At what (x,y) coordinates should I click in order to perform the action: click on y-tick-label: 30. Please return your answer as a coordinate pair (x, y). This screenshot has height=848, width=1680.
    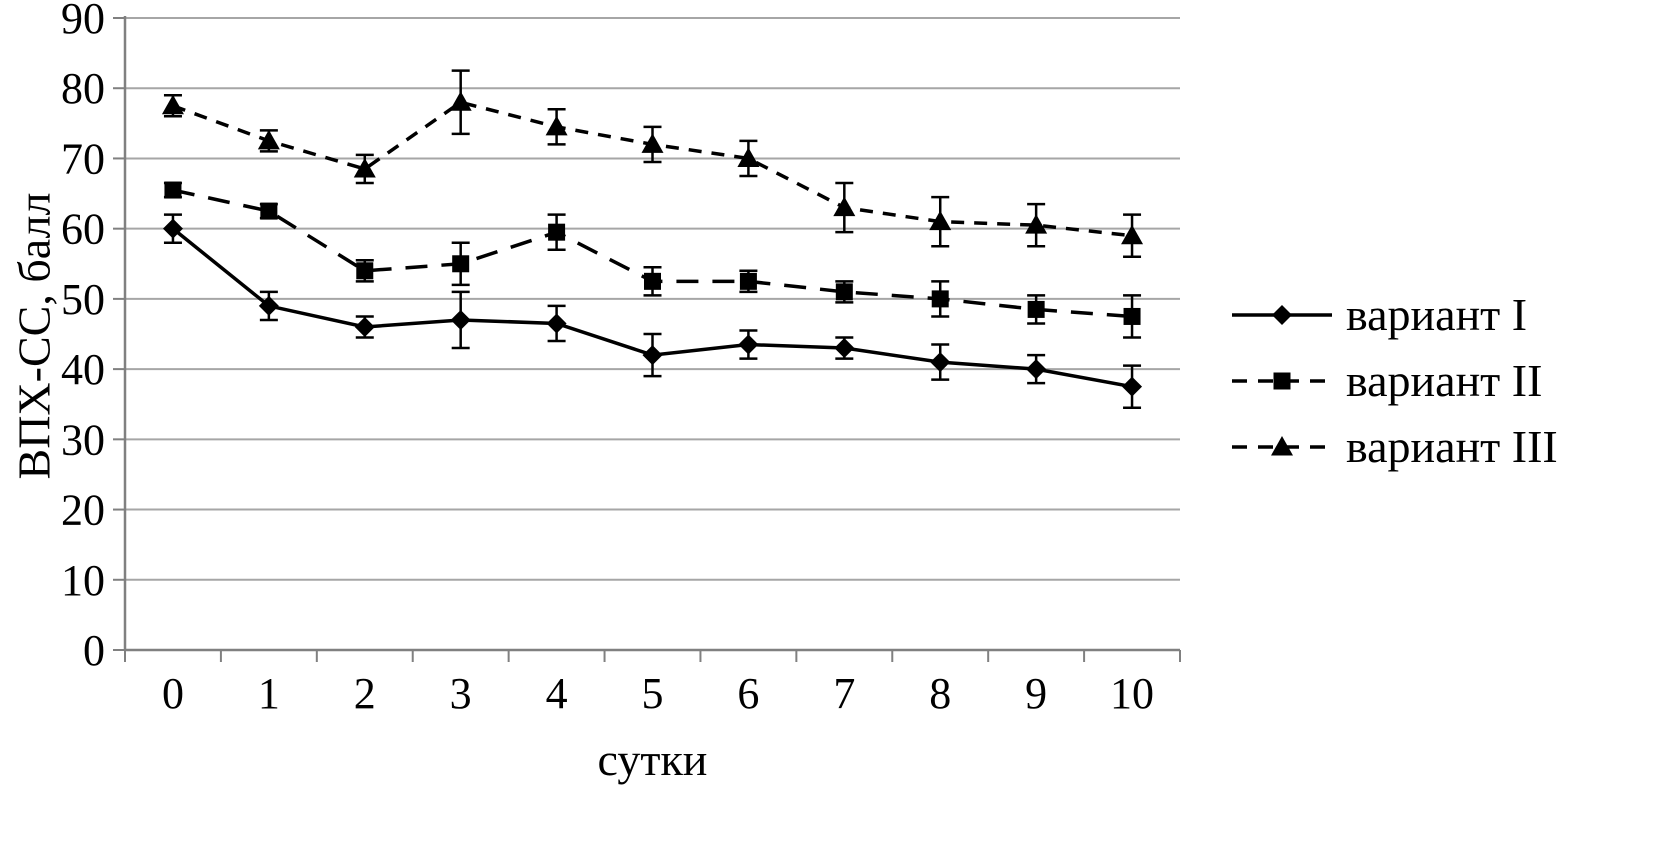
    Looking at the image, I should click on (83, 439).